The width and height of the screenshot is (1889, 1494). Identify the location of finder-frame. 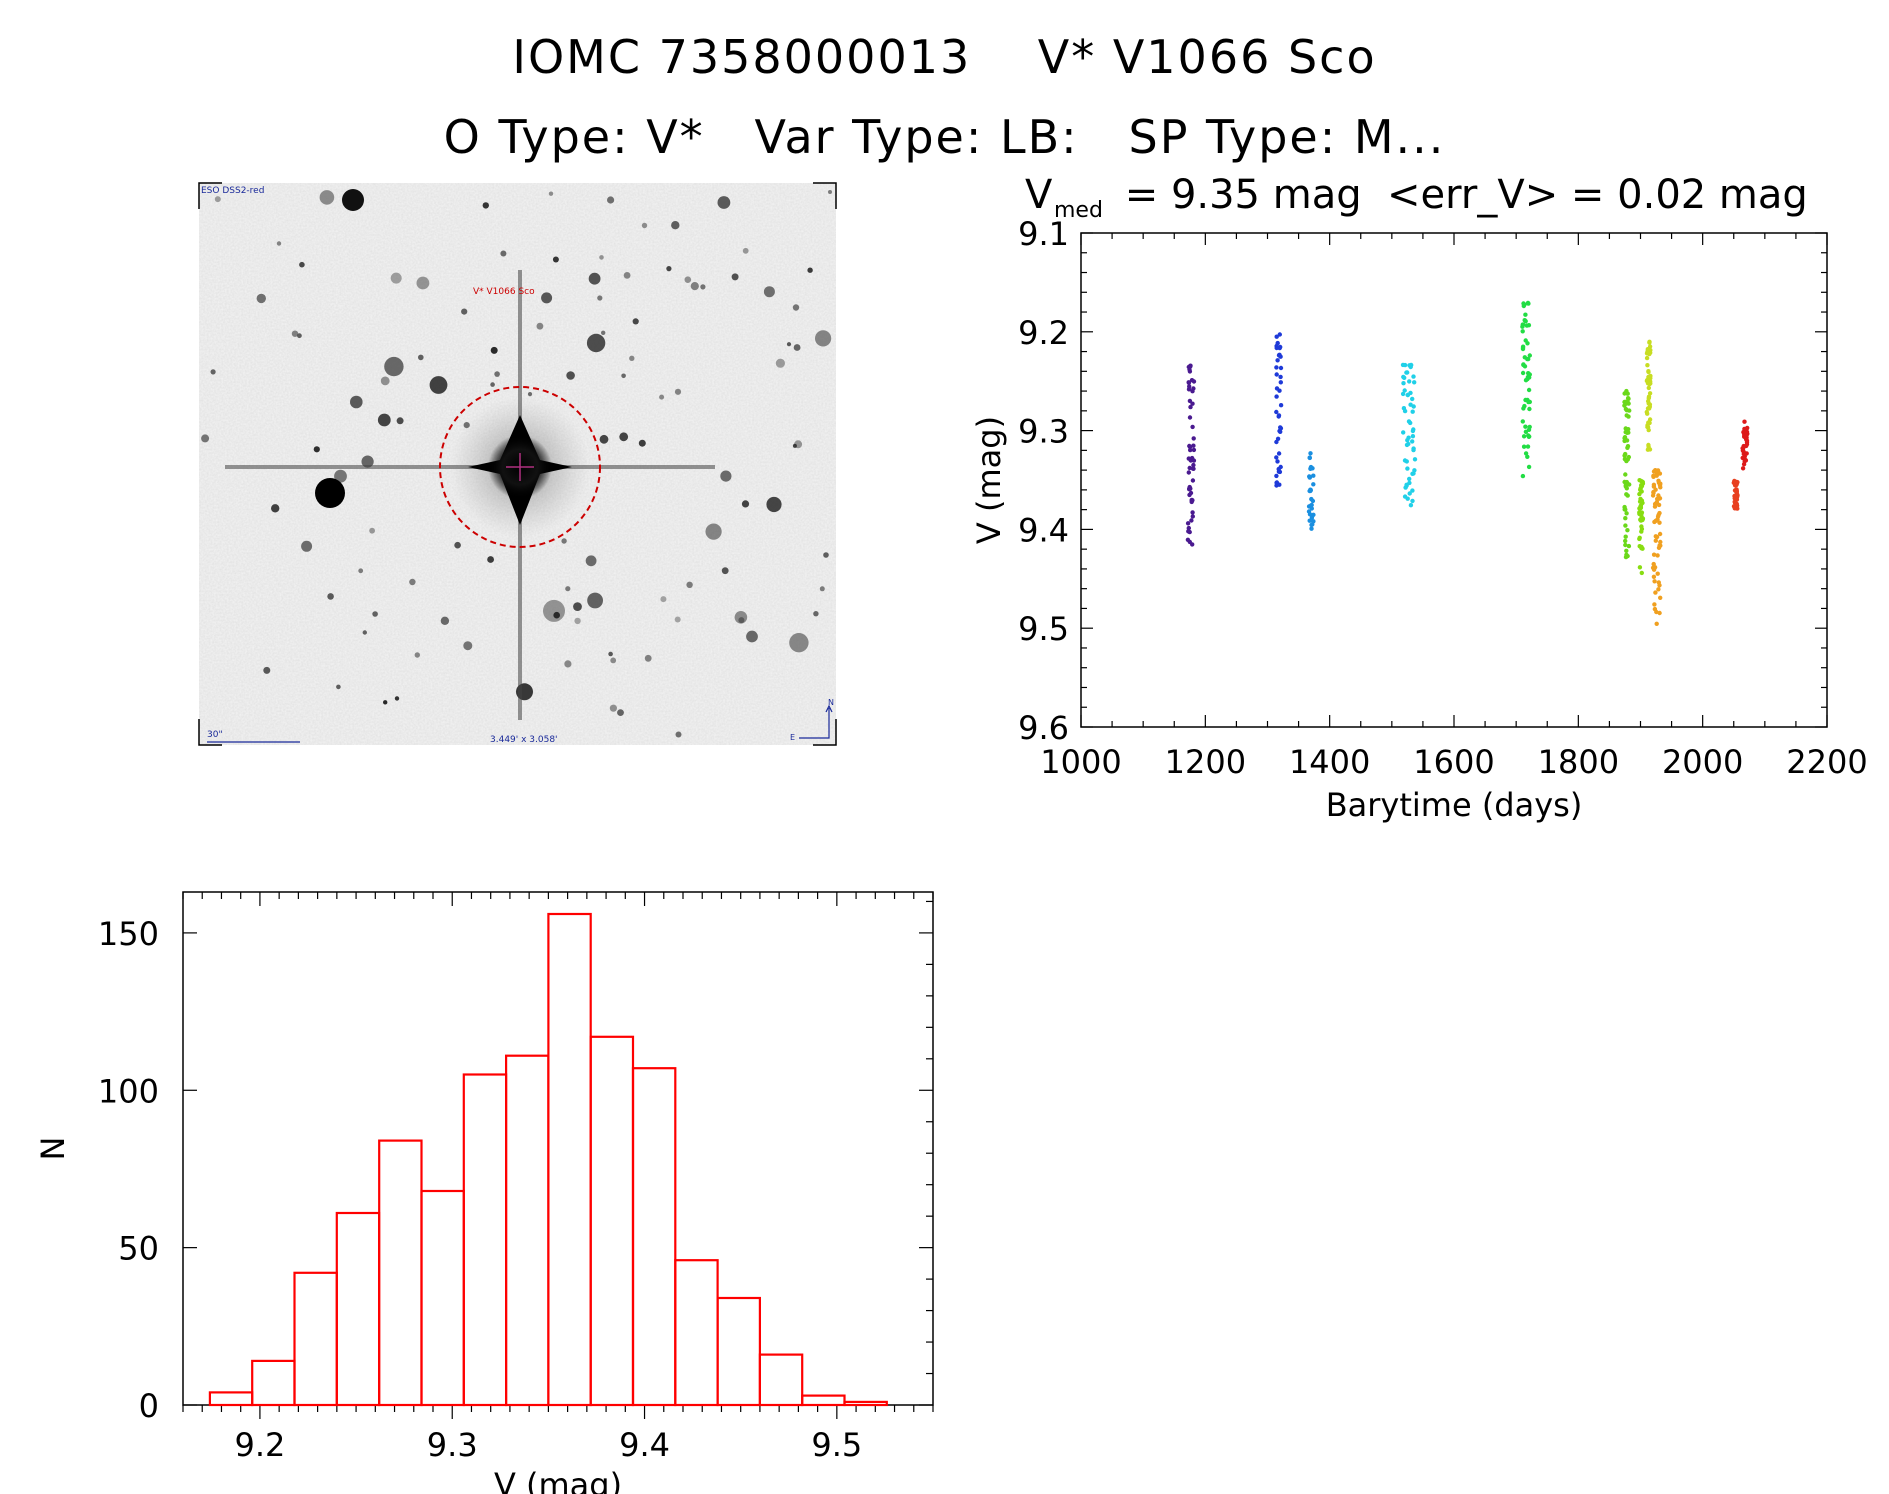
(517, 464).